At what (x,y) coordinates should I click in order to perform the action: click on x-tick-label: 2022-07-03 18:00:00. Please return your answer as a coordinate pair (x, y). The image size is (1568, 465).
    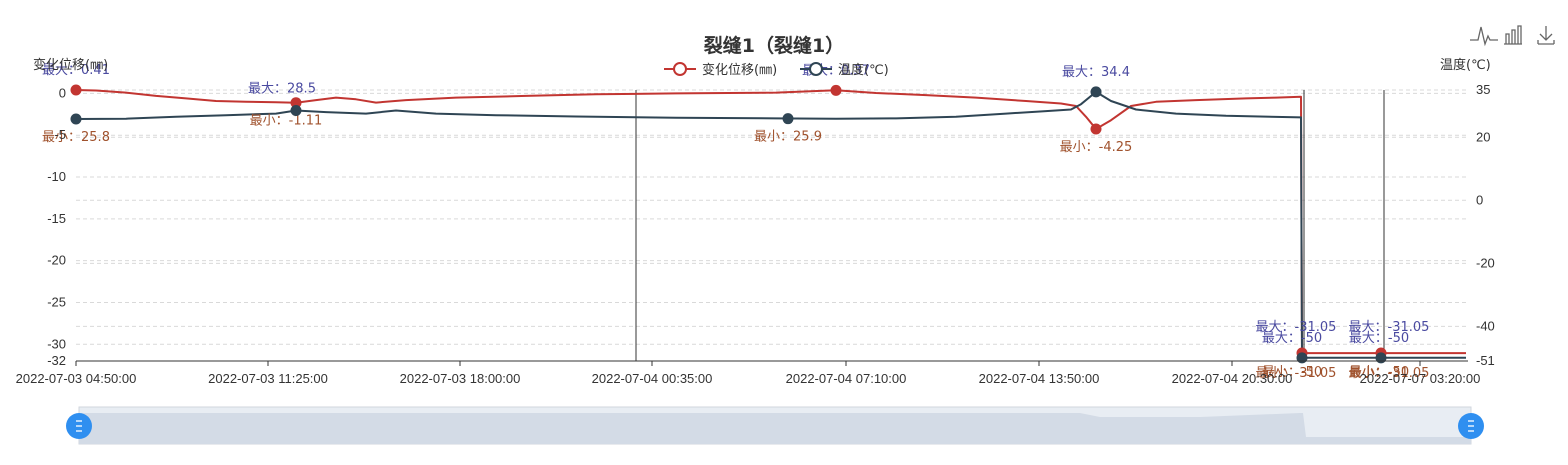
    Looking at the image, I should click on (460, 378).